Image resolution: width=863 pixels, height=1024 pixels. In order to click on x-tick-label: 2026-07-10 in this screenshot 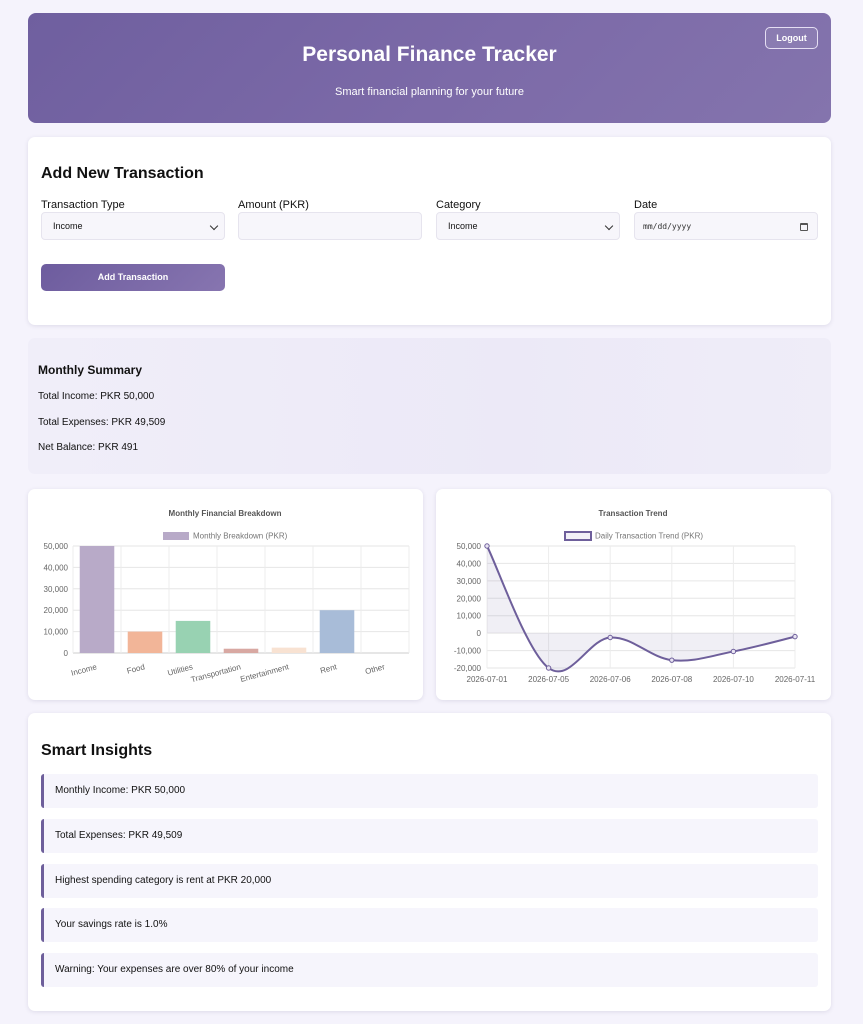, I will do `click(733, 679)`.